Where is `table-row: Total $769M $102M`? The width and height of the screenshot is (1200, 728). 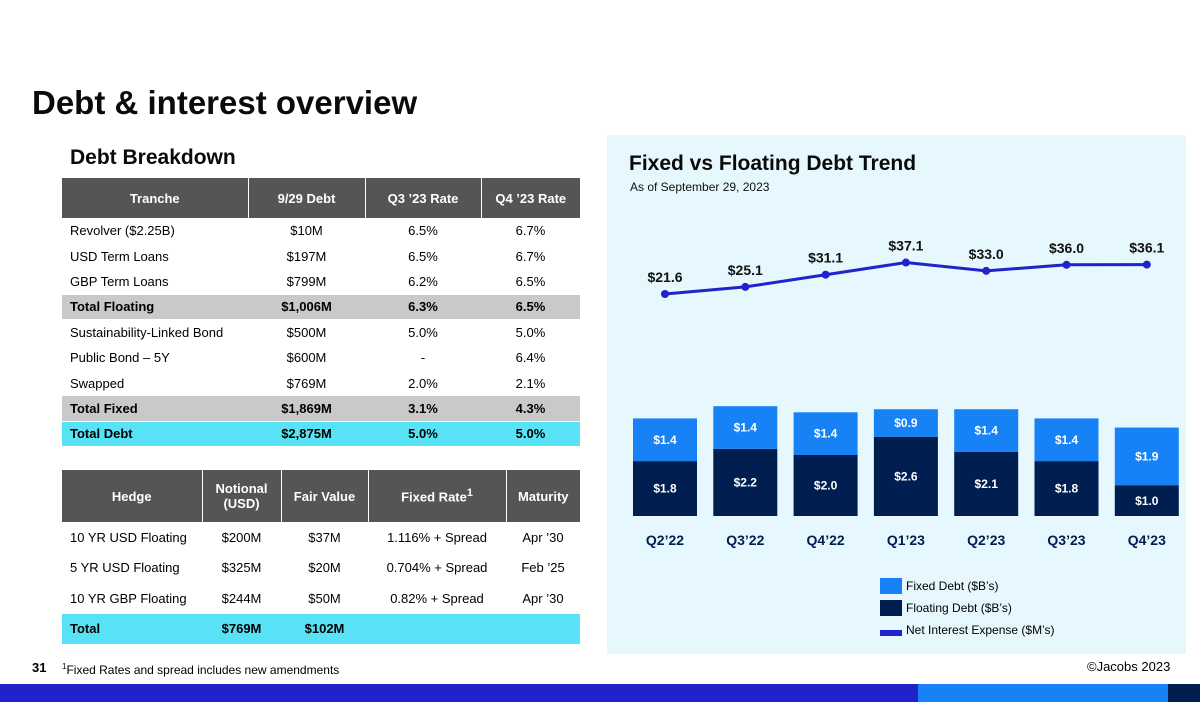
table-row: Total $769M $102M is located at coordinates (321, 629).